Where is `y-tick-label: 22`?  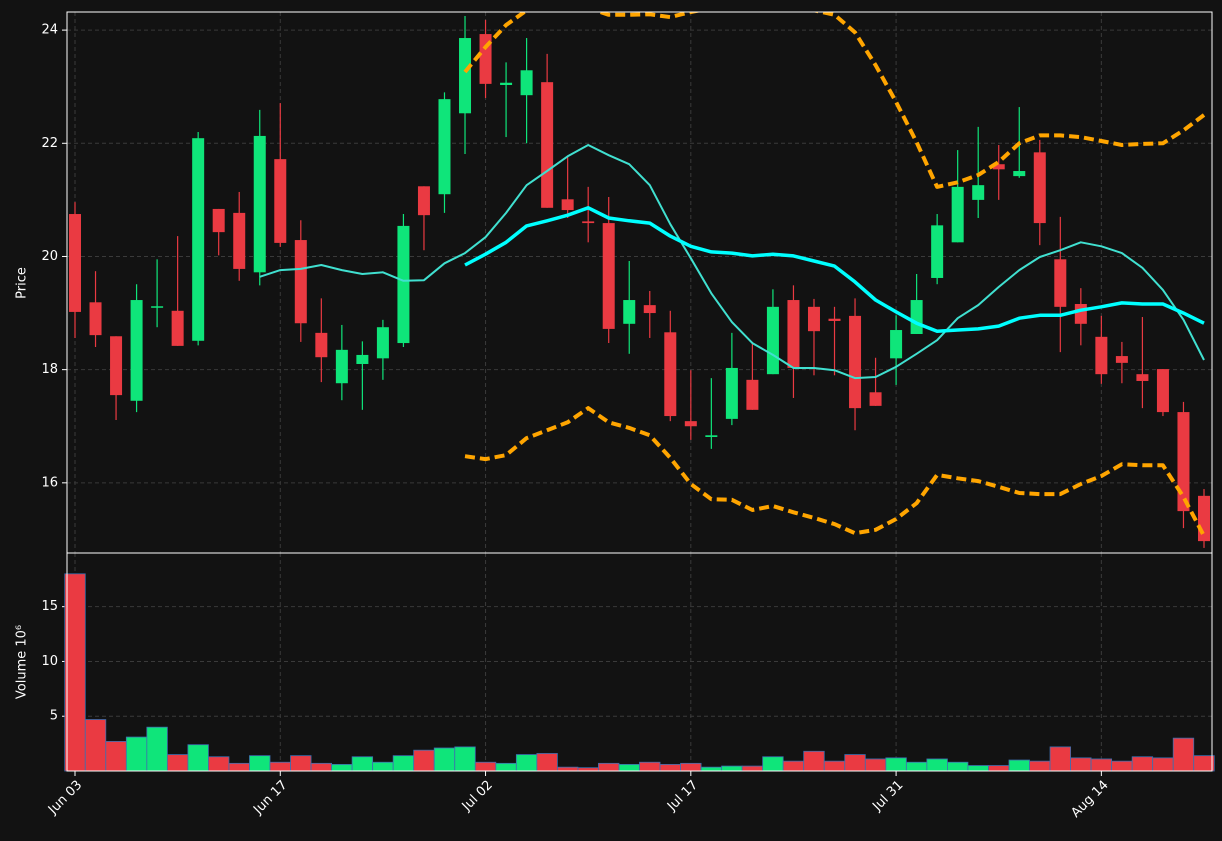 y-tick-label: 22 is located at coordinates (49, 143).